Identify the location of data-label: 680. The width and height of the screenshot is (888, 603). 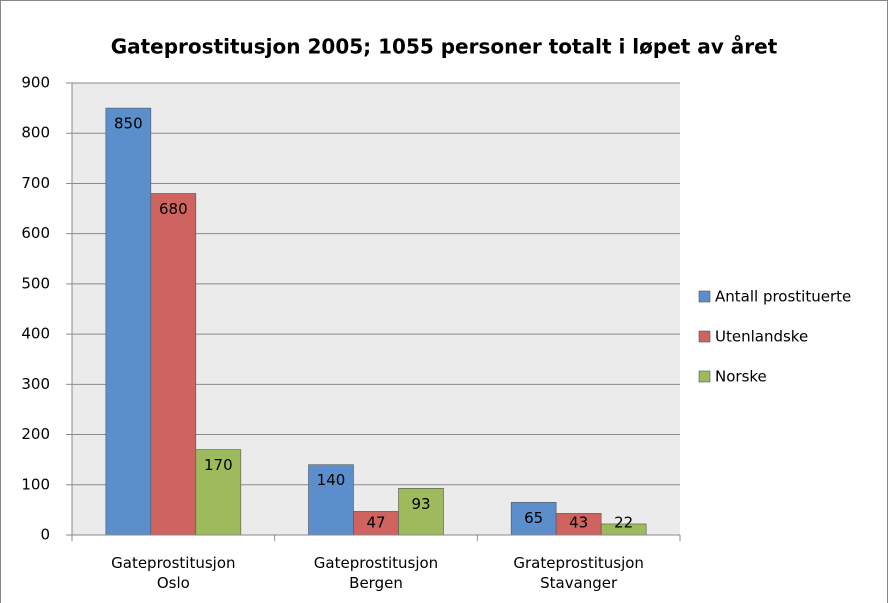
(173, 209).